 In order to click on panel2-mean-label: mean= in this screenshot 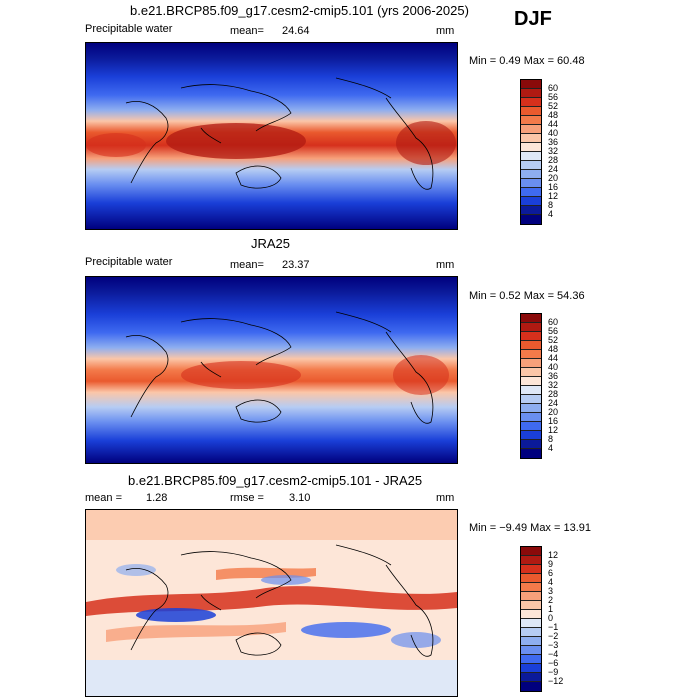, I will do `click(247, 265)`.